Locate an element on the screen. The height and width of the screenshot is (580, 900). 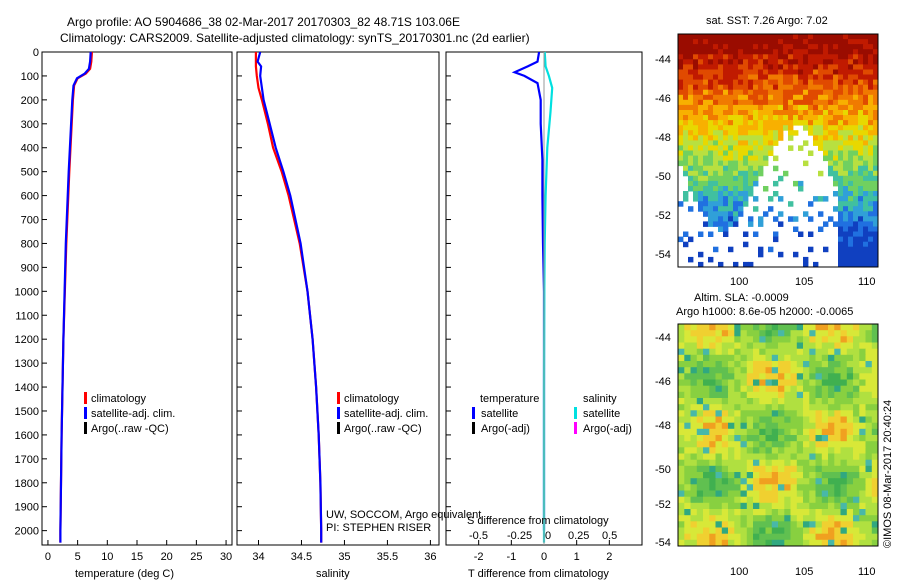
salinity-xticks: 34 34.5 35 35.5 36 is located at coordinates (344, 551).